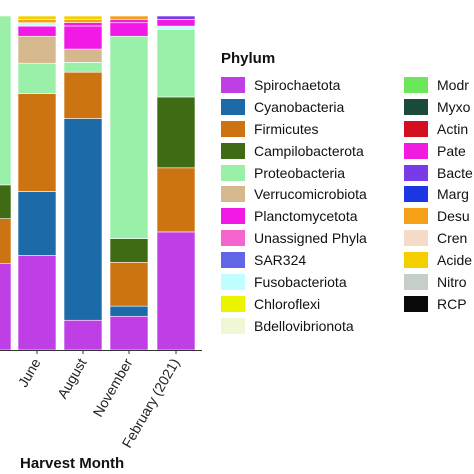 The width and height of the screenshot is (474, 474). Describe the element at coordinates (453, 85) in the screenshot. I see `legend-label: Modr` at that location.